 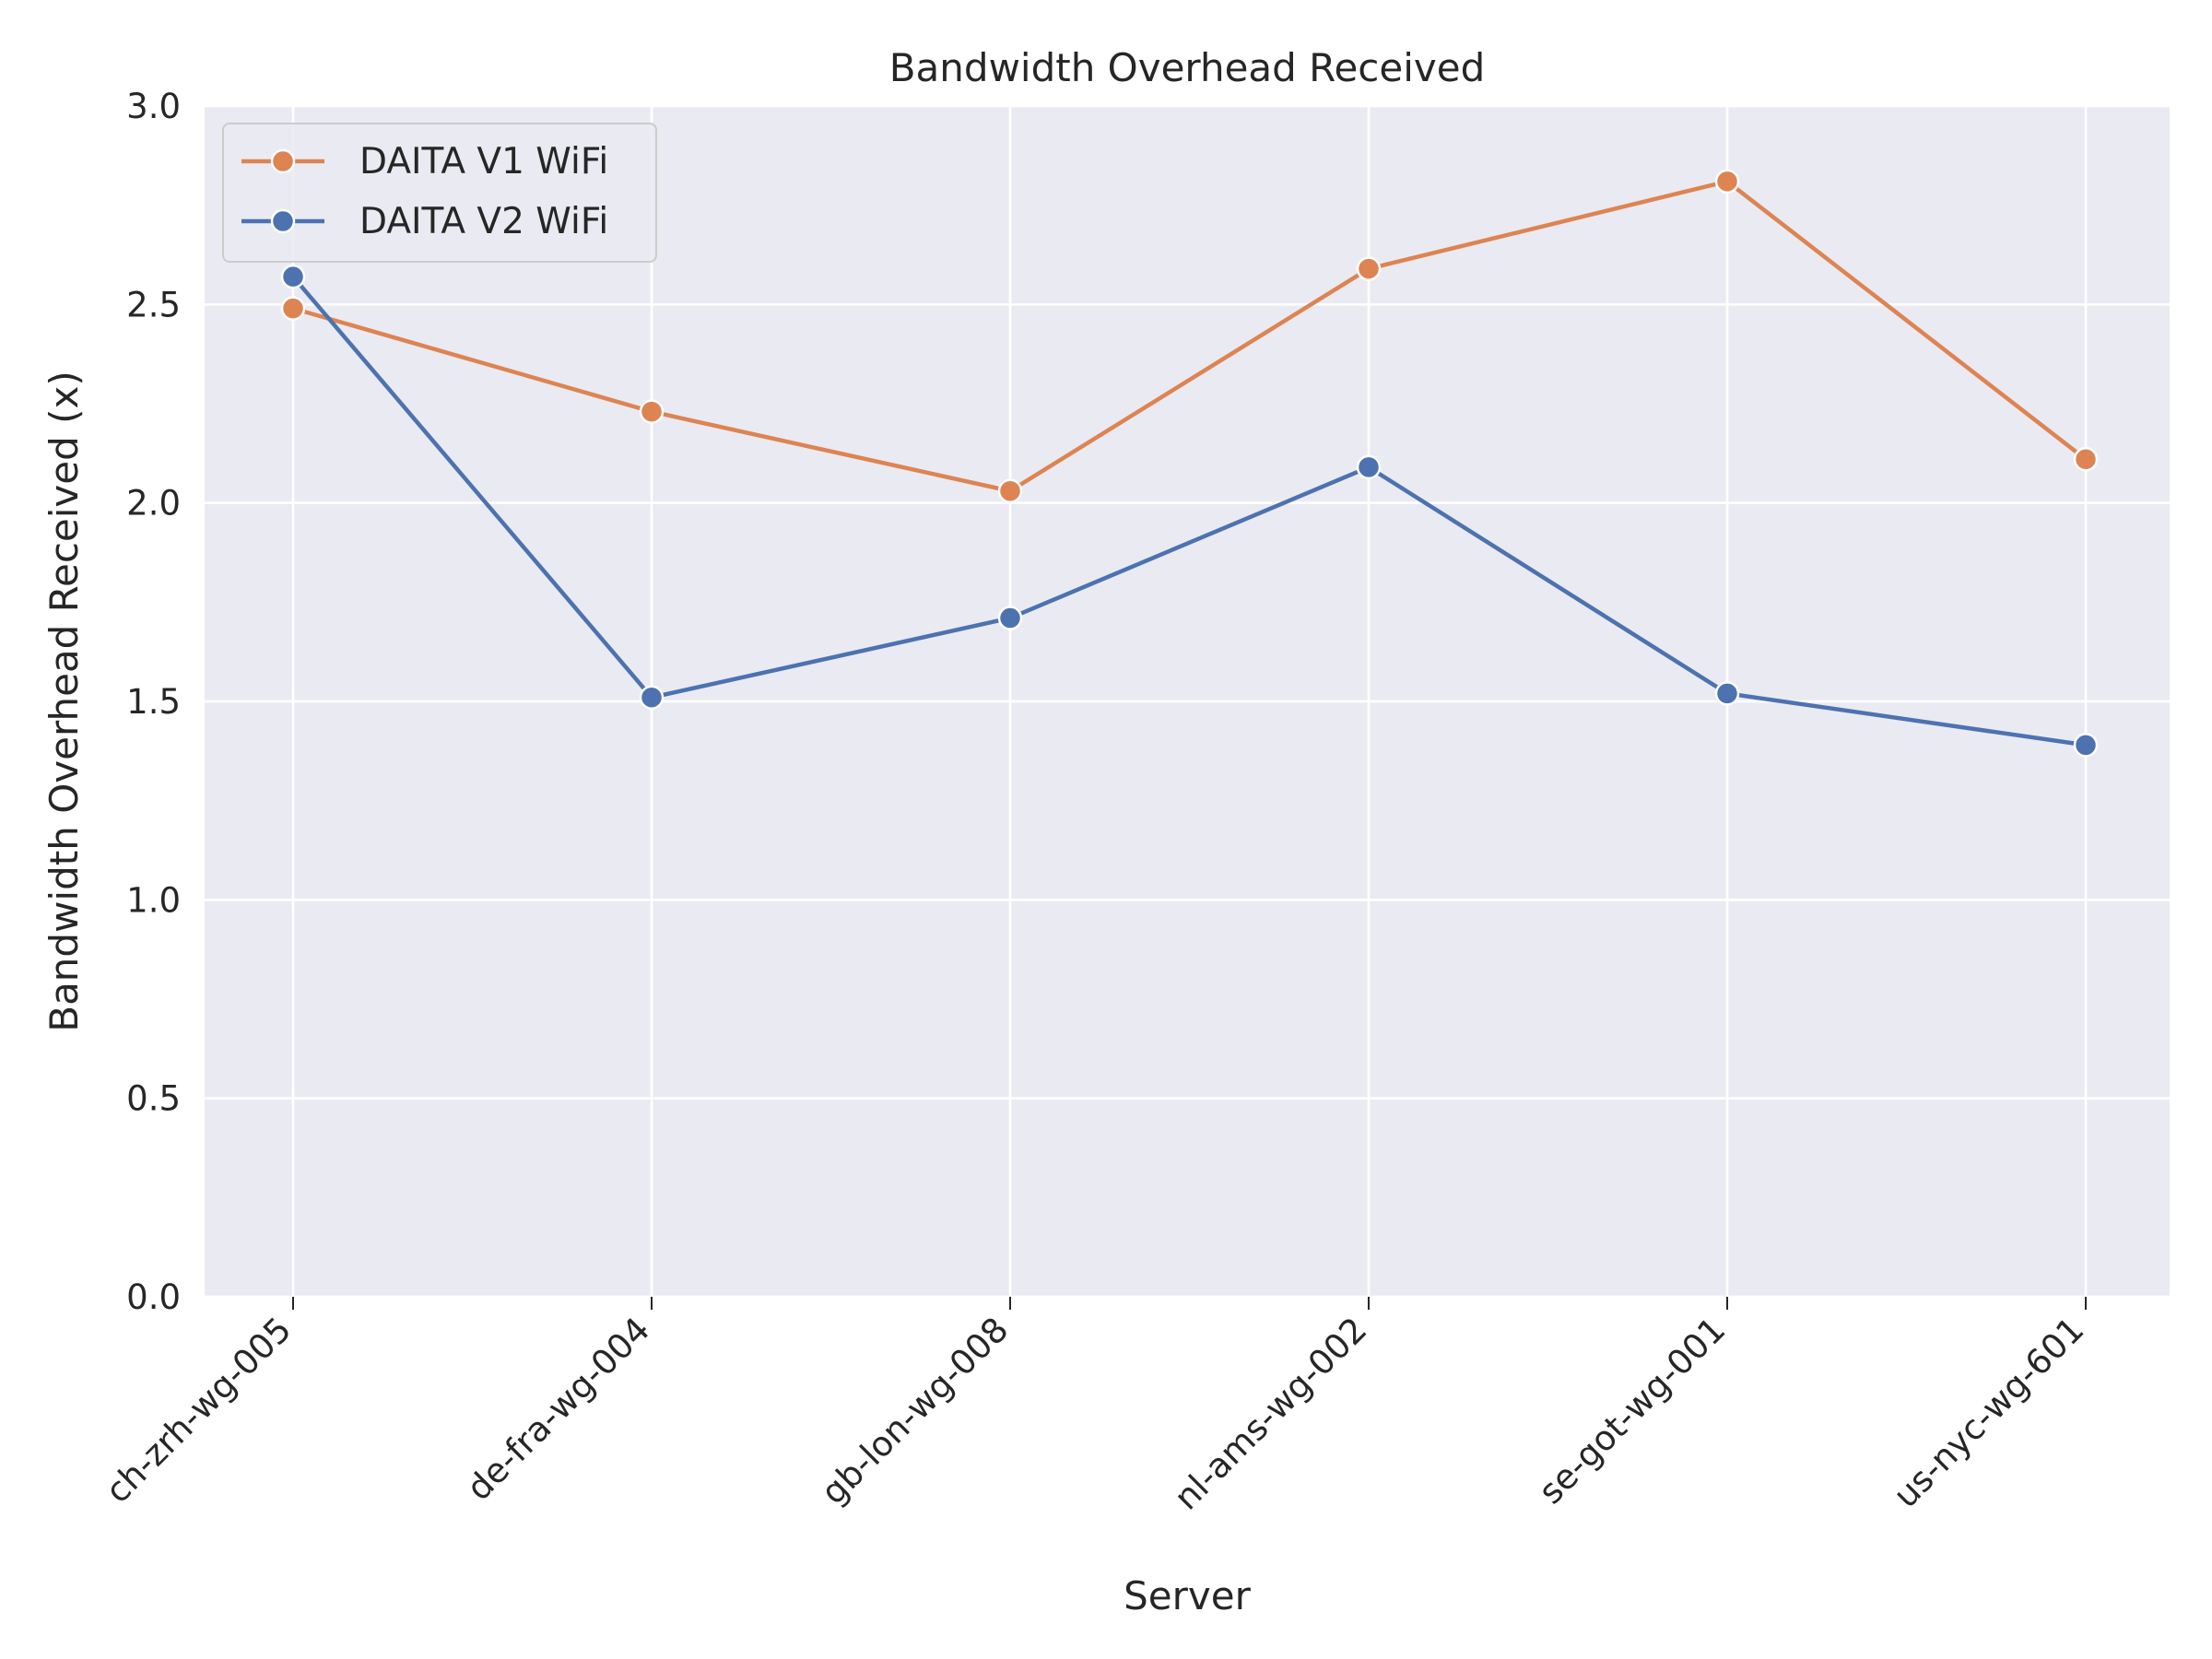 I want to click on legend: DAITA V1 WiFi DAITA V2 WiFi, so click(x=439, y=193).